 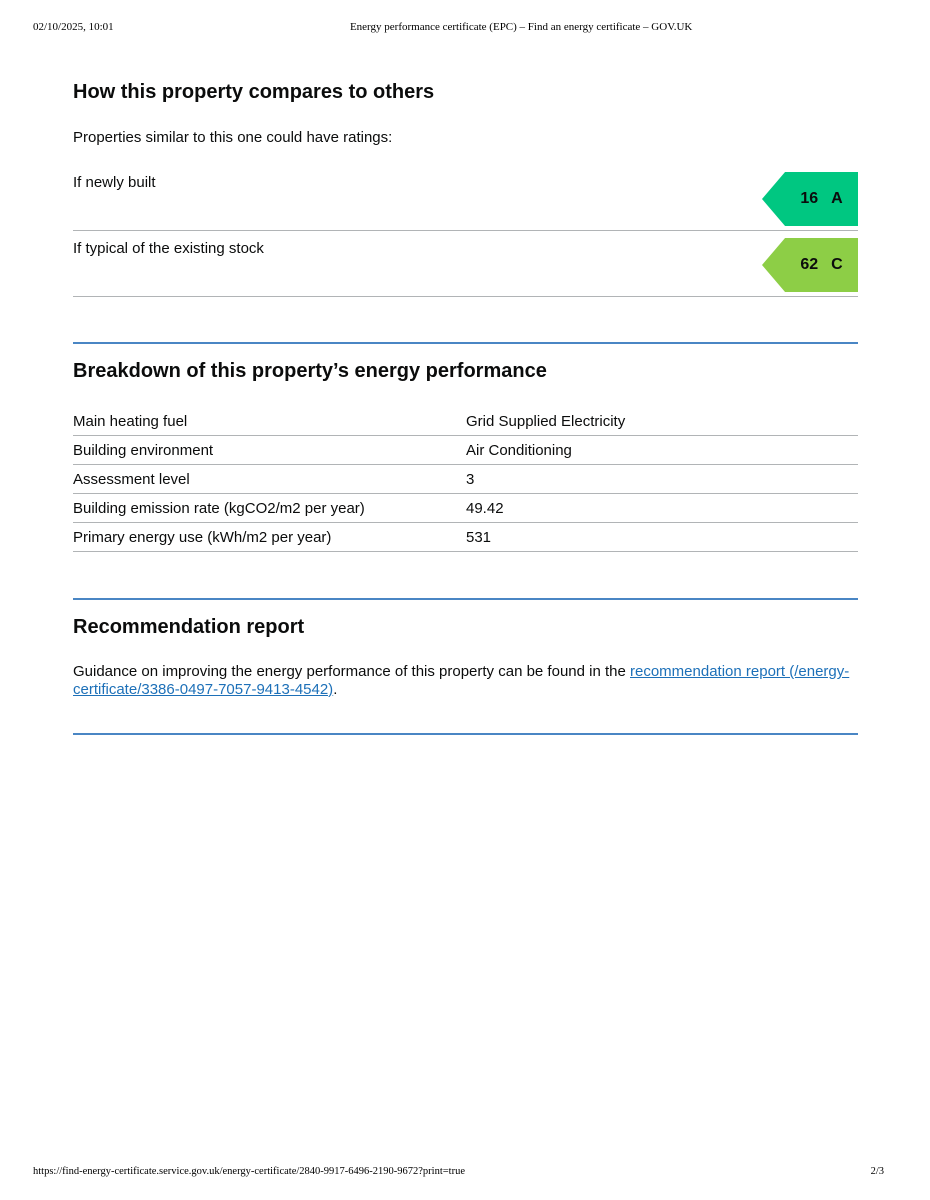 I want to click on compare-heading: How this property compares to others, so click(x=254, y=92).